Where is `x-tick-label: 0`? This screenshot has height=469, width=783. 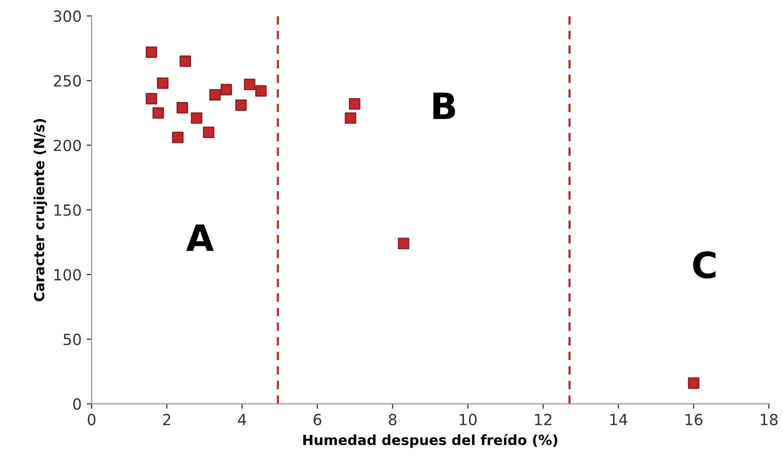 x-tick-label: 0 is located at coordinates (92, 420).